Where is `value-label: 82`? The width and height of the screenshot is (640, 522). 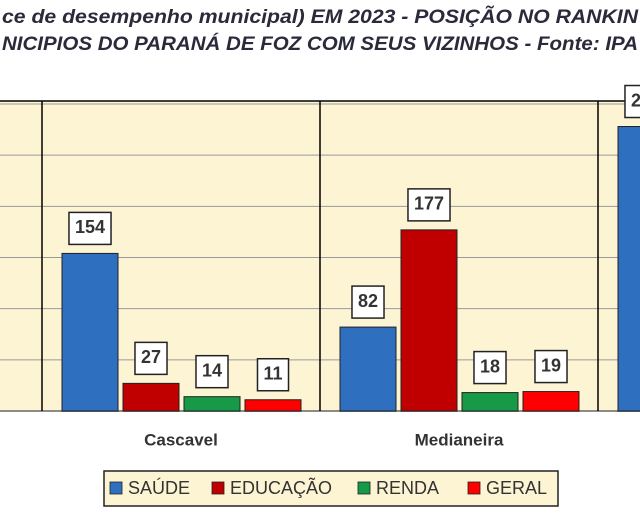
value-label: 82 is located at coordinates (368, 301).